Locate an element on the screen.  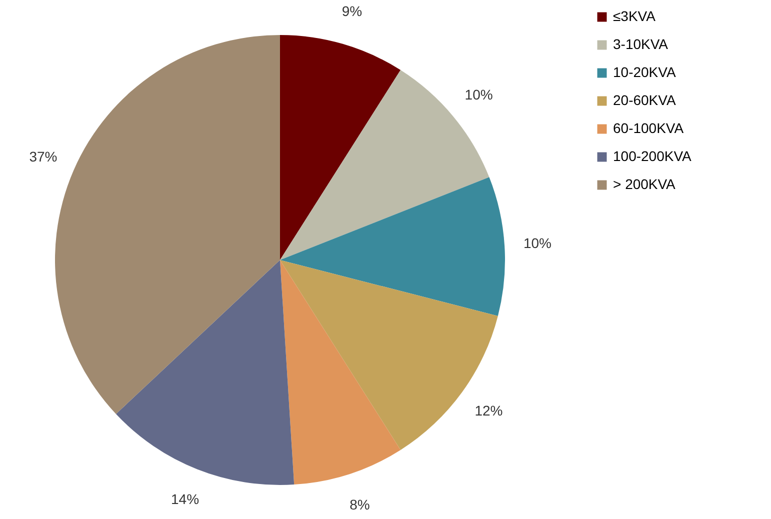
legend-label: > 200KVA is located at coordinates (644, 184).